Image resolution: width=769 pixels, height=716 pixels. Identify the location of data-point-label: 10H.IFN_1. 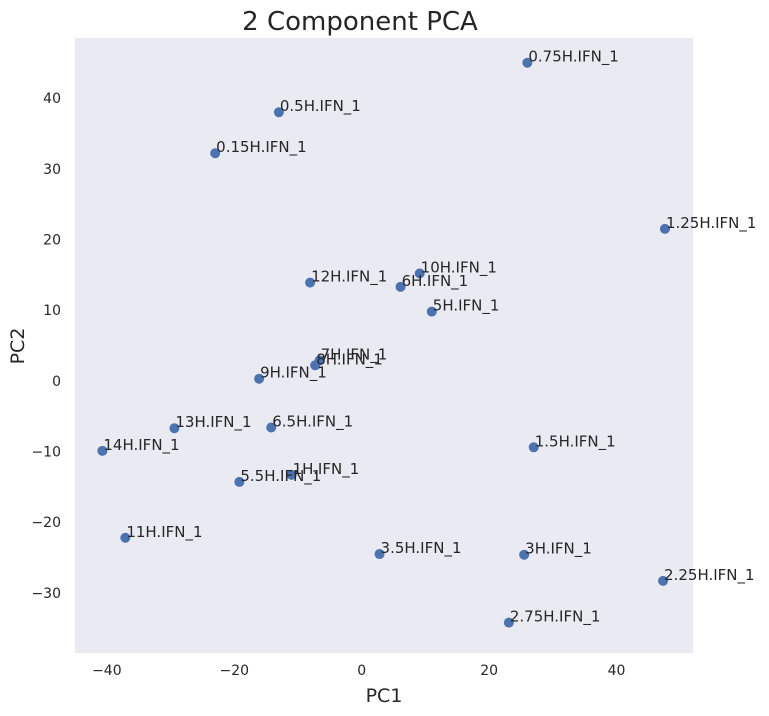
(459, 267).